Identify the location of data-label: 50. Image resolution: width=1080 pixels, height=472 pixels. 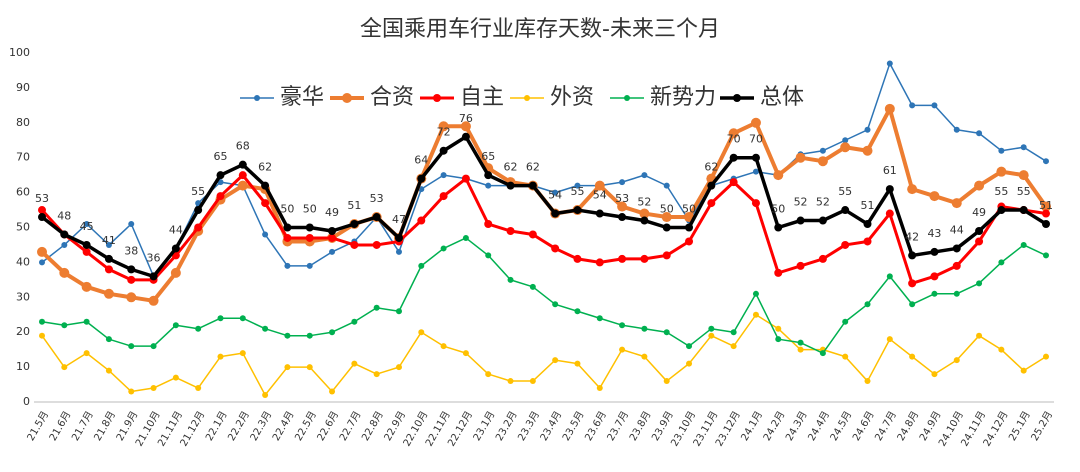
(667, 209).